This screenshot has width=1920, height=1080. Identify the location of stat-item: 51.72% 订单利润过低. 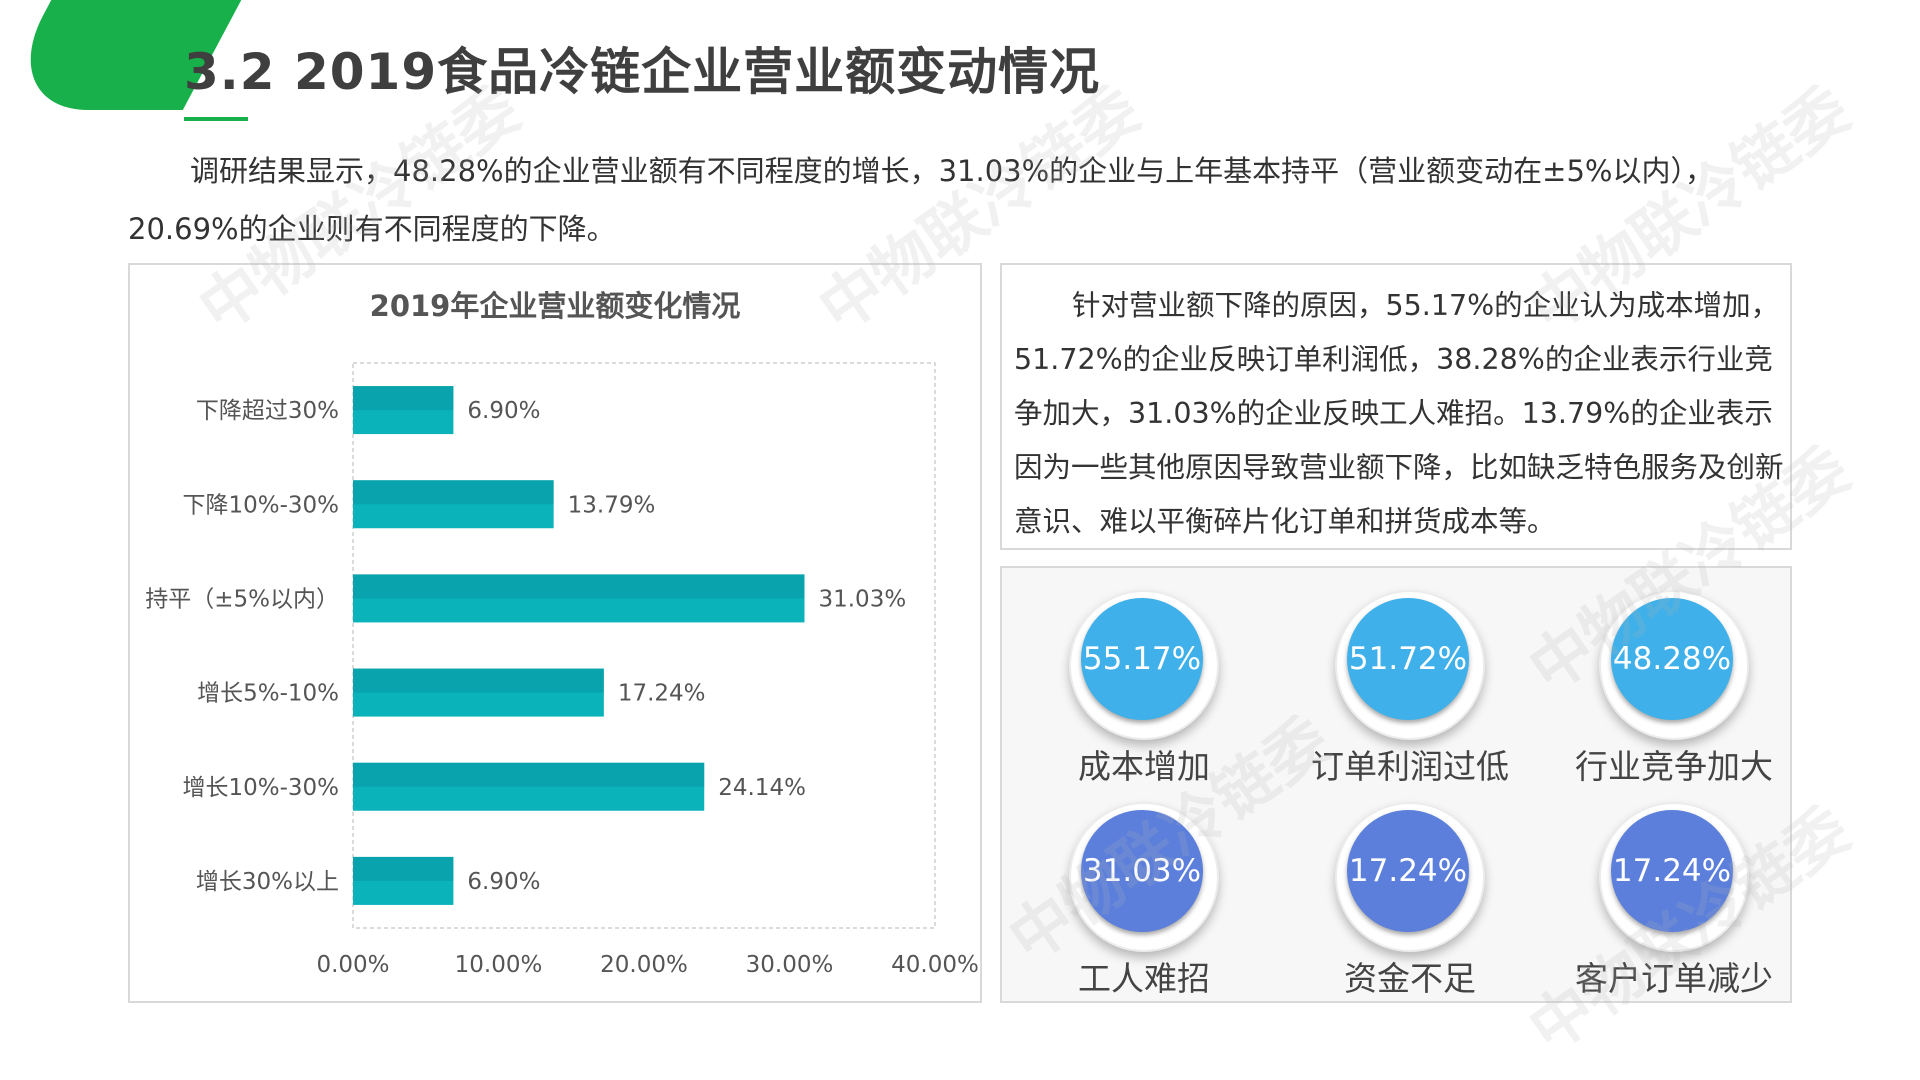
(1410, 689).